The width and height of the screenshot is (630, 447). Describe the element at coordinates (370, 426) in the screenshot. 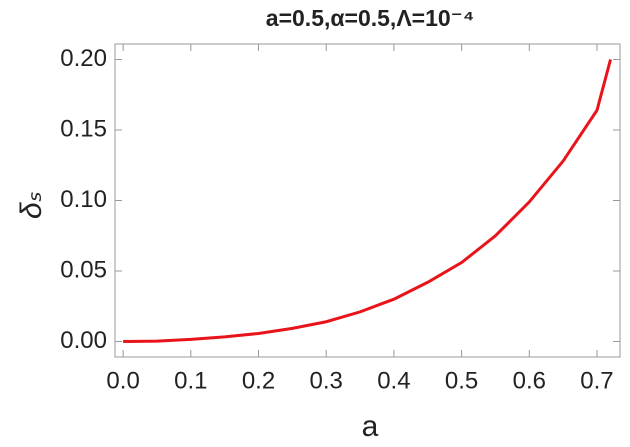

I see `x-axis-label: a` at that location.